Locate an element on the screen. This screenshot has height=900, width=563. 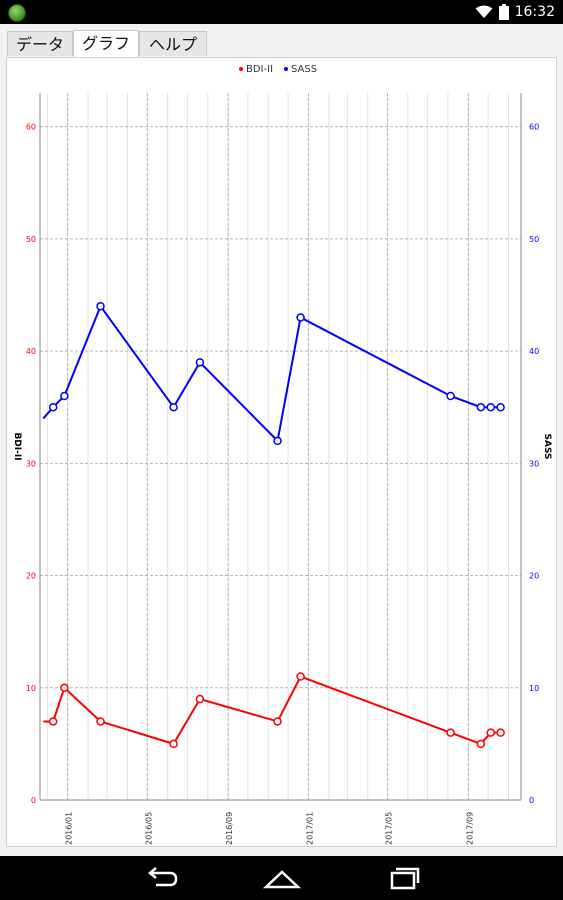
x-tick-label: 2016/05 is located at coordinates (148, 828).